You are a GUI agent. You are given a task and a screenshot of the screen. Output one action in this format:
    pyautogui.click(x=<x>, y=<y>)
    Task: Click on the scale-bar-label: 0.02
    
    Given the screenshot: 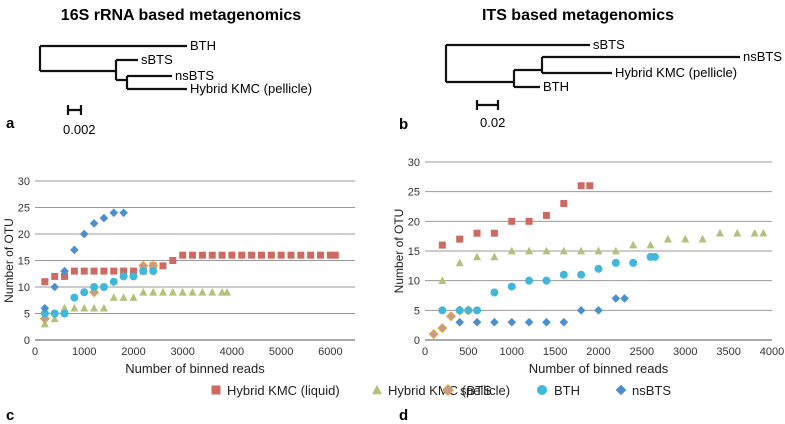 What is the action you would take?
    pyautogui.click(x=492, y=122)
    